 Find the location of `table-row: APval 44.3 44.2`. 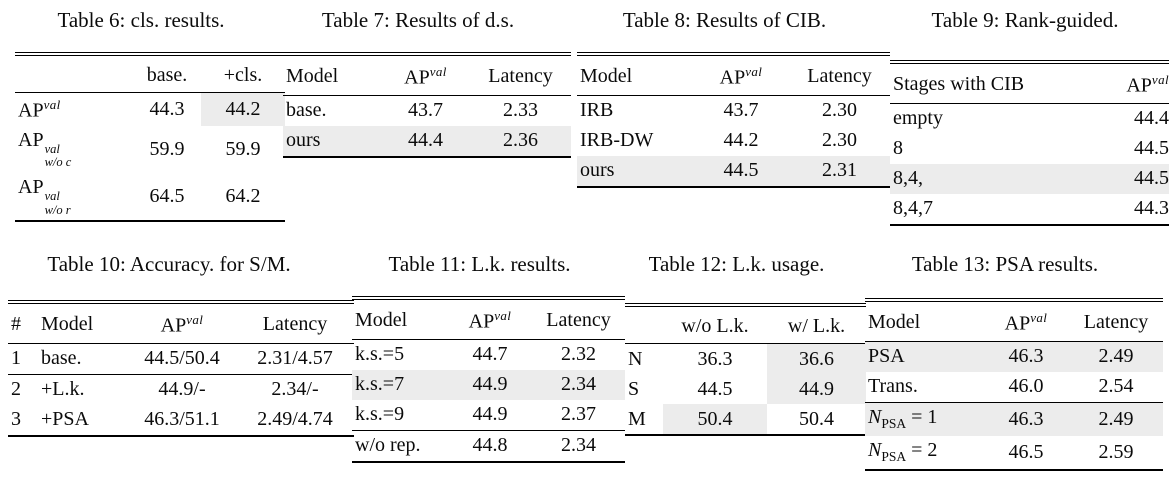

table-row: APval 44.3 44.2 is located at coordinates (150, 109).